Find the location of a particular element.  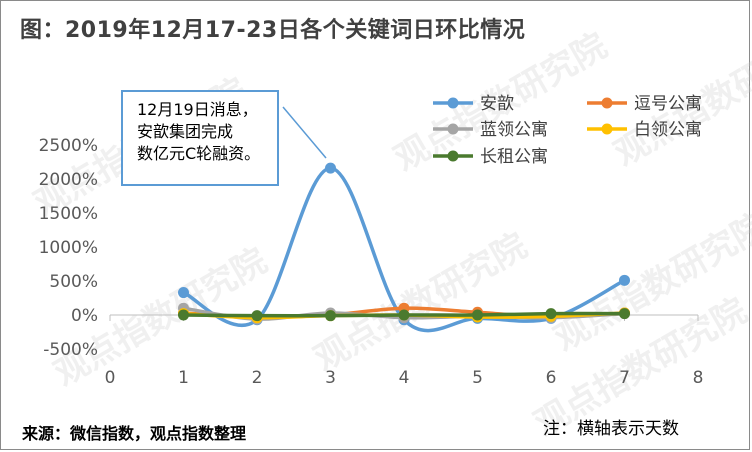

x-tick-label: 1 is located at coordinates (183, 378).